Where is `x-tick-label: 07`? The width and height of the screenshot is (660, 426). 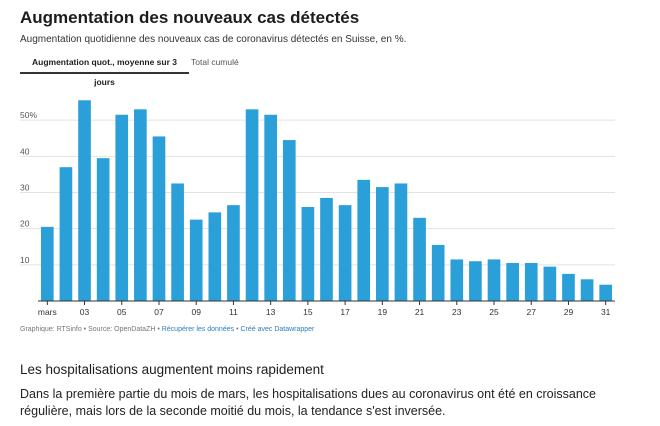 x-tick-label: 07 is located at coordinates (159, 312).